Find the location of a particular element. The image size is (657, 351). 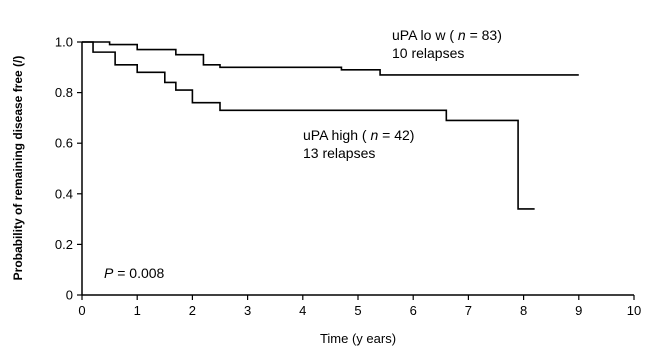

y-tick-label: 0 is located at coordinates (69, 295).